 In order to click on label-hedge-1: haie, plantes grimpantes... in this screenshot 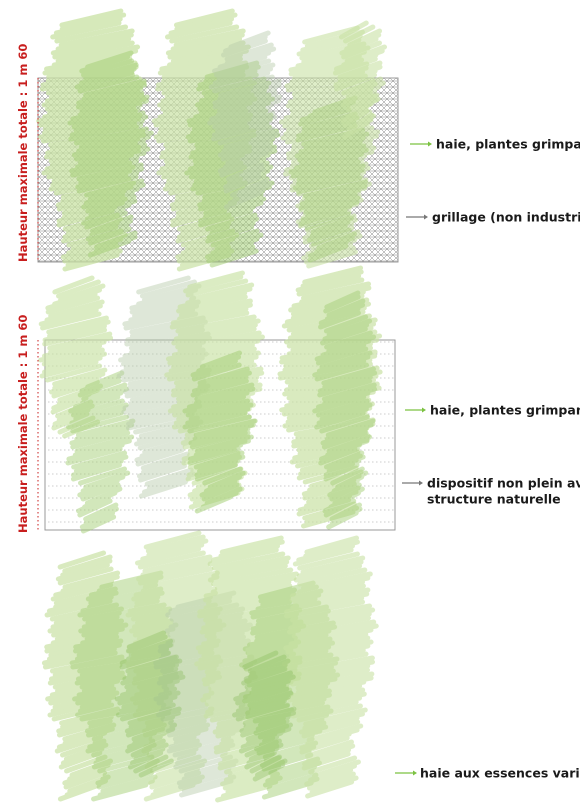, I will do `click(508, 144)`.